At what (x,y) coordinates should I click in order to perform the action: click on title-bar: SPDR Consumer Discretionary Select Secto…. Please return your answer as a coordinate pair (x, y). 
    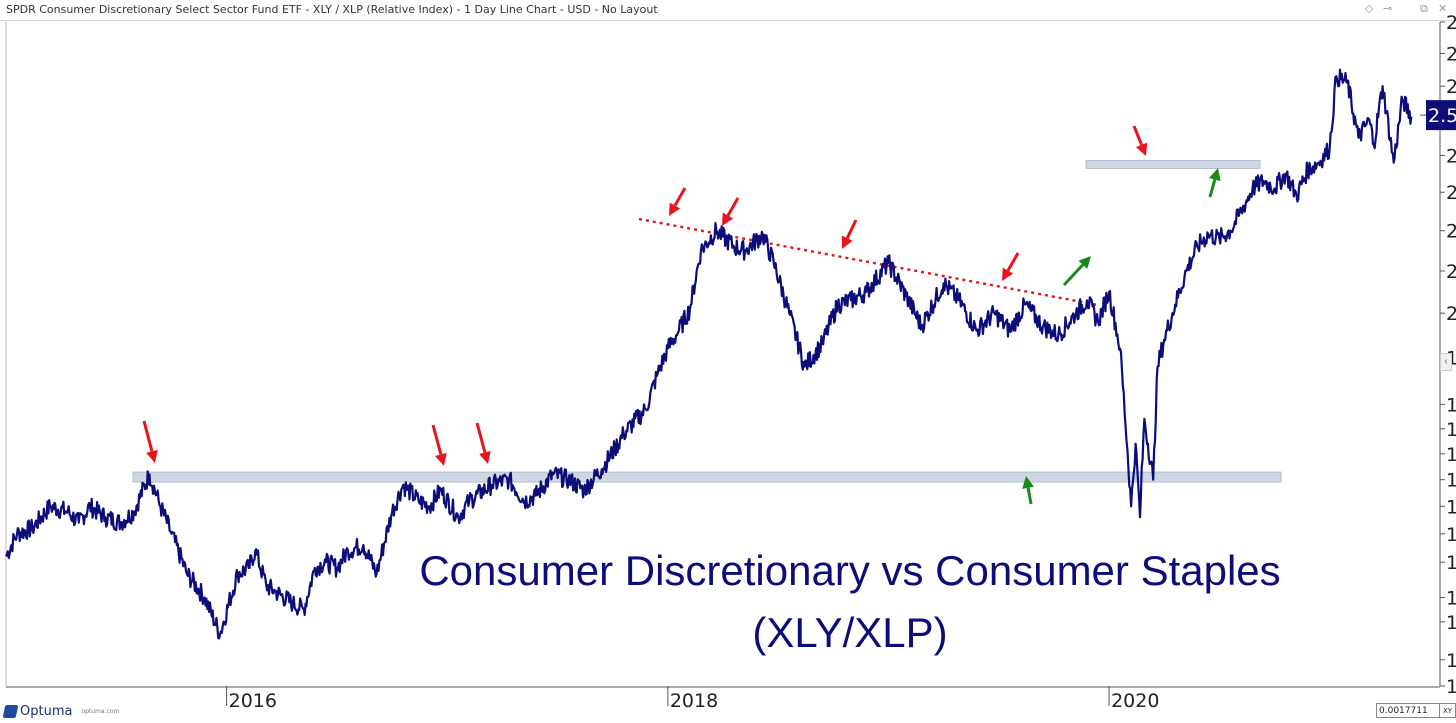
    Looking at the image, I should click on (728, 10).